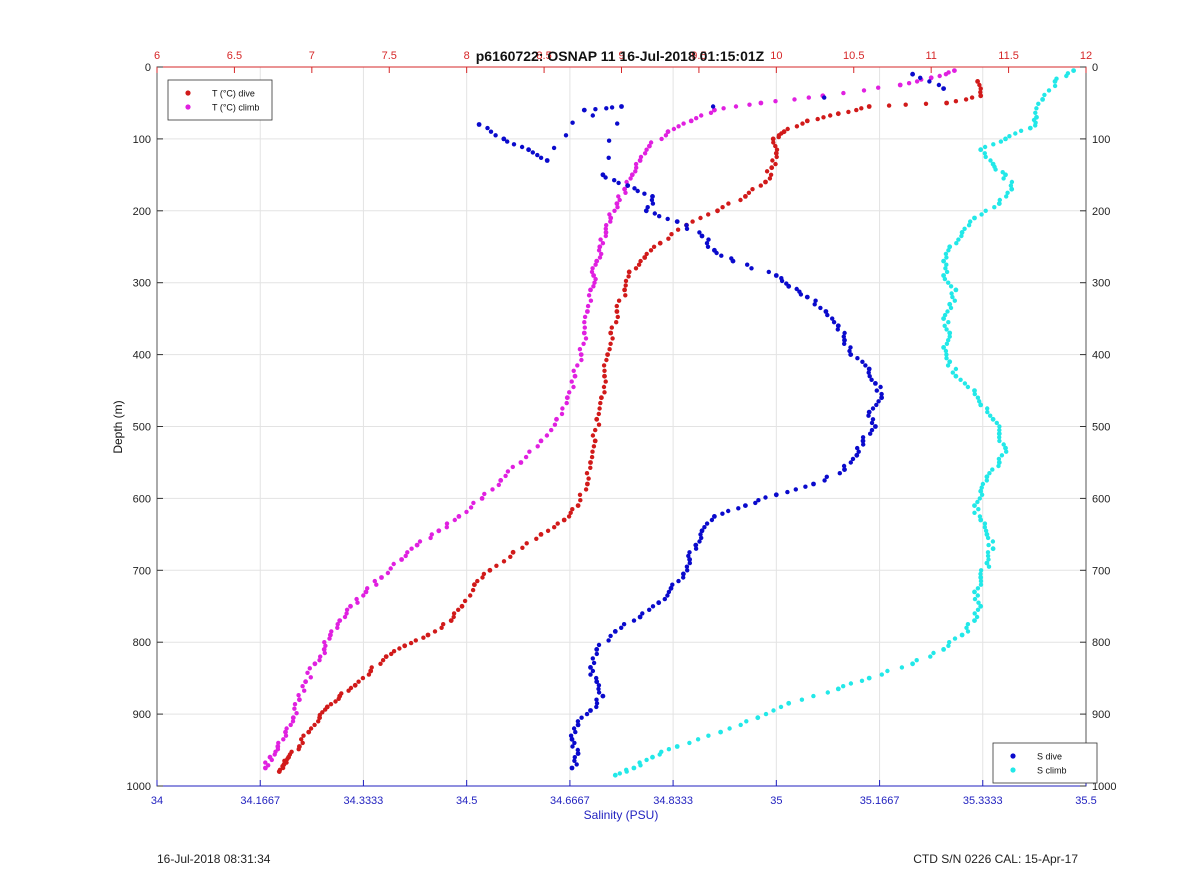 The image size is (1200, 885). Describe the element at coordinates (142, 356) in the screenshot. I see `y-tick-label-left: 400` at that location.